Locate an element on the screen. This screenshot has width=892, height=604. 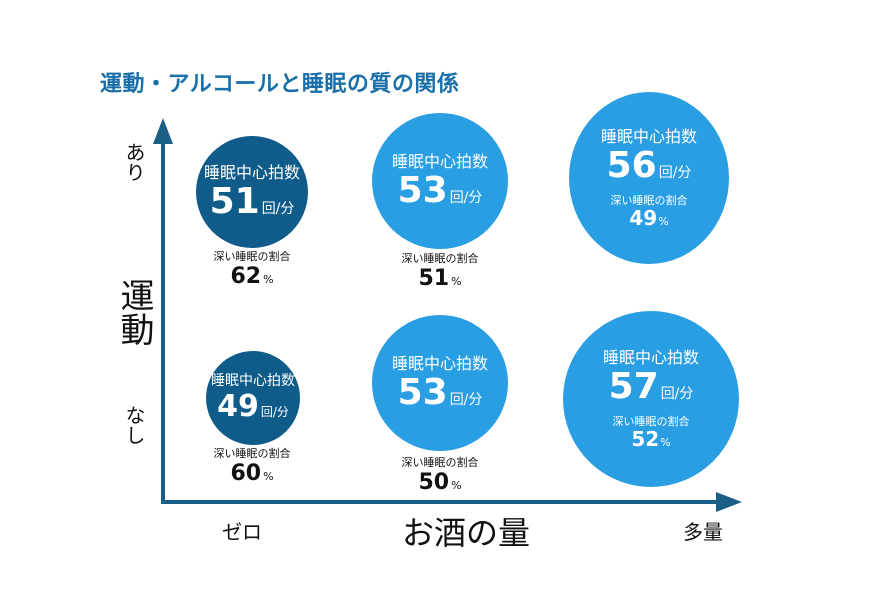
deep-sleep-no-exercise-mid-alcohol: 深い睡眠の割合 50 % is located at coordinates (440, 474).